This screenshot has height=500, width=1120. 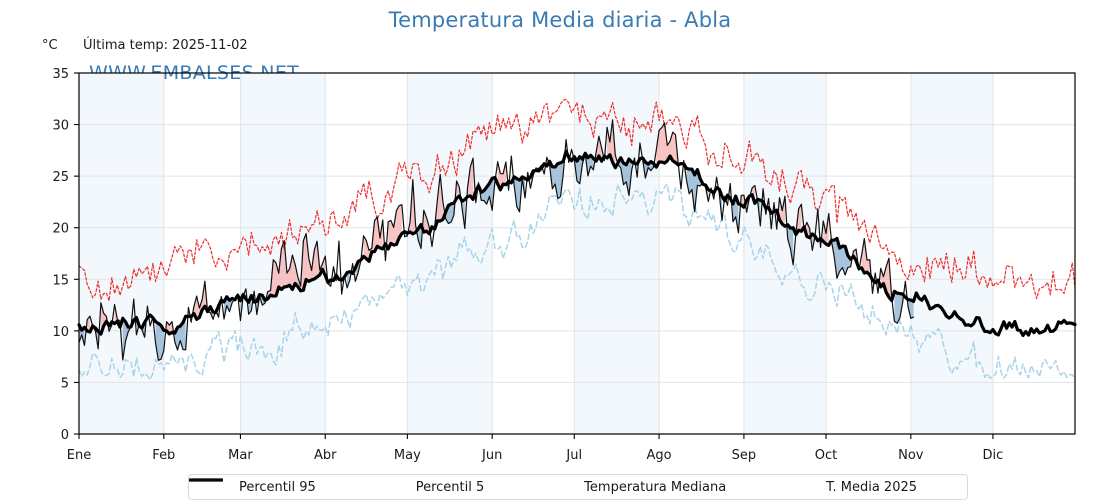 What do you see at coordinates (744, 455) in the screenshot?
I see `x-axis-tick-label: Sep` at bounding box center [744, 455].